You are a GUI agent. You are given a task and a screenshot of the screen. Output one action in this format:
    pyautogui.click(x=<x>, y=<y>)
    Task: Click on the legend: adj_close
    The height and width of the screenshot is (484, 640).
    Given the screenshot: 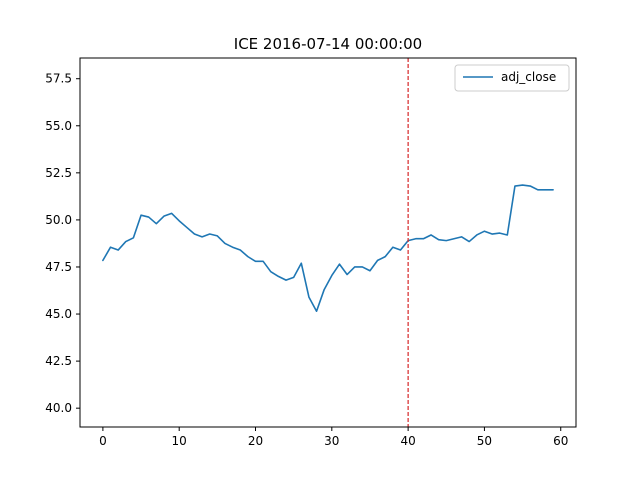 What is the action you would take?
    pyautogui.click(x=512, y=78)
    